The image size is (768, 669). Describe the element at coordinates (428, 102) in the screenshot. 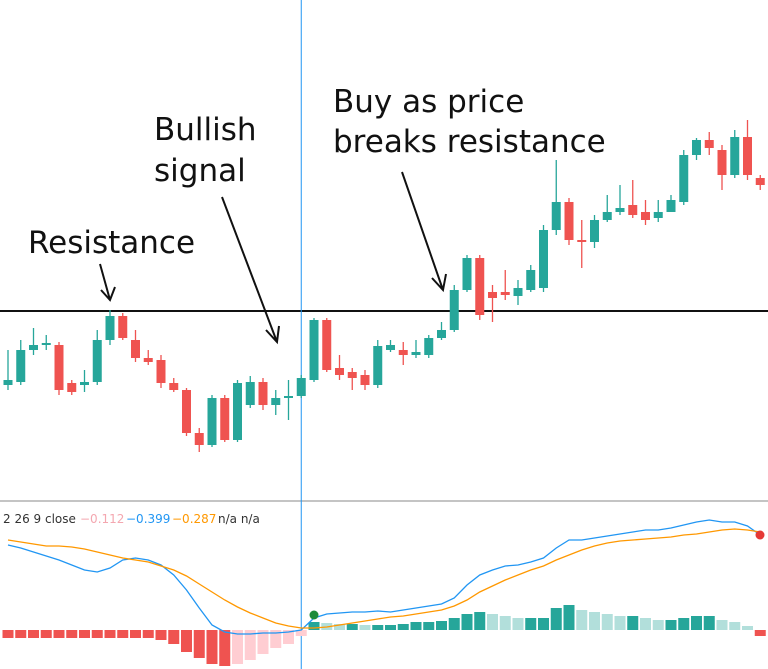

I see `annotation: Buy as price` at that location.